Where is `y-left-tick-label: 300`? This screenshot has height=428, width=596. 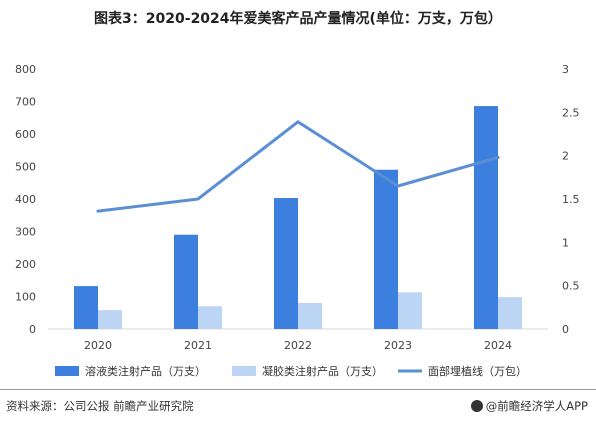
y-left-tick-label: 300 is located at coordinates (25, 232).